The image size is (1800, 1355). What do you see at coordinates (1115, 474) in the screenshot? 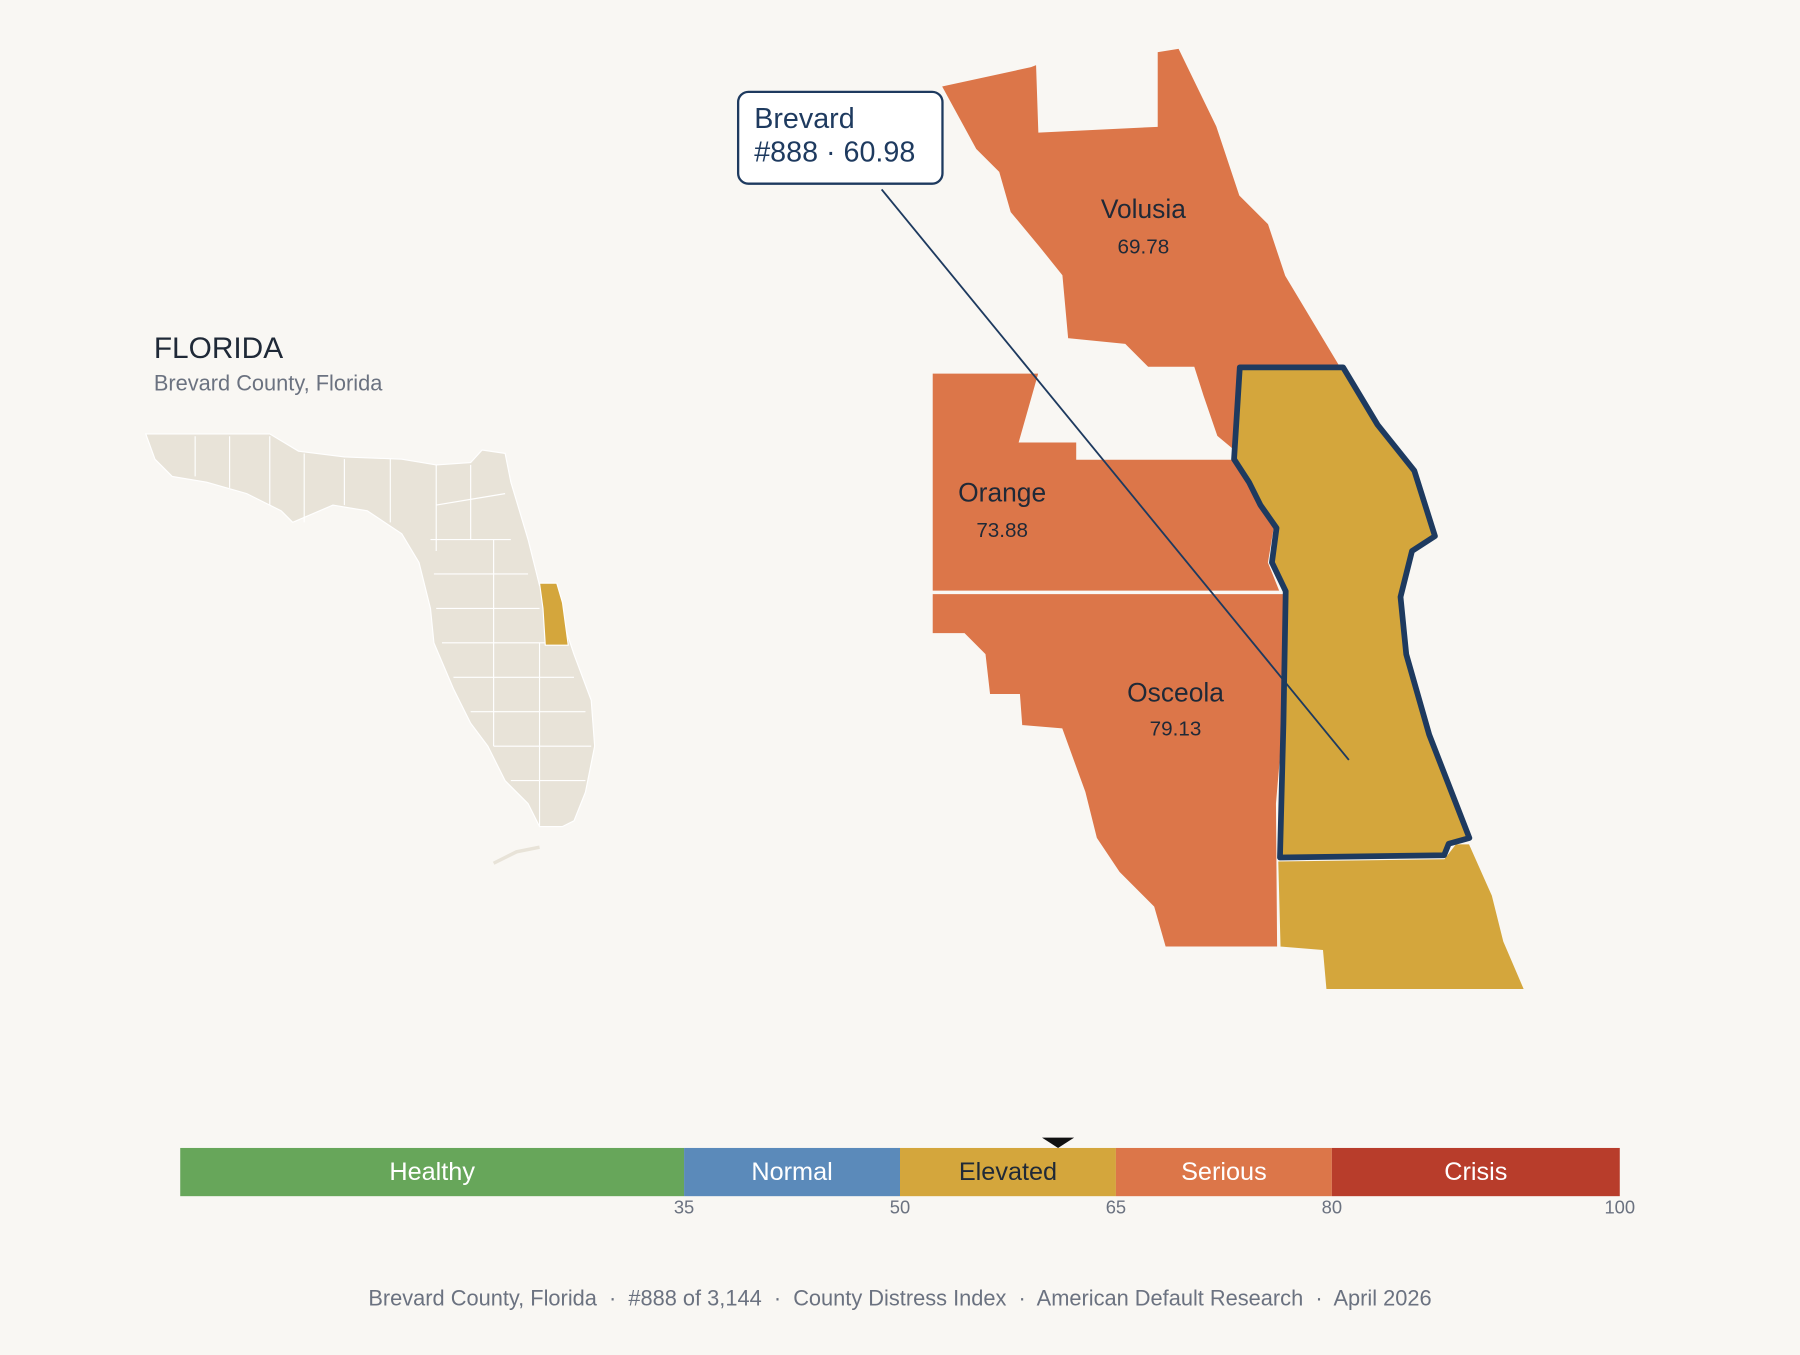
I see `callout-leader` at bounding box center [1115, 474].